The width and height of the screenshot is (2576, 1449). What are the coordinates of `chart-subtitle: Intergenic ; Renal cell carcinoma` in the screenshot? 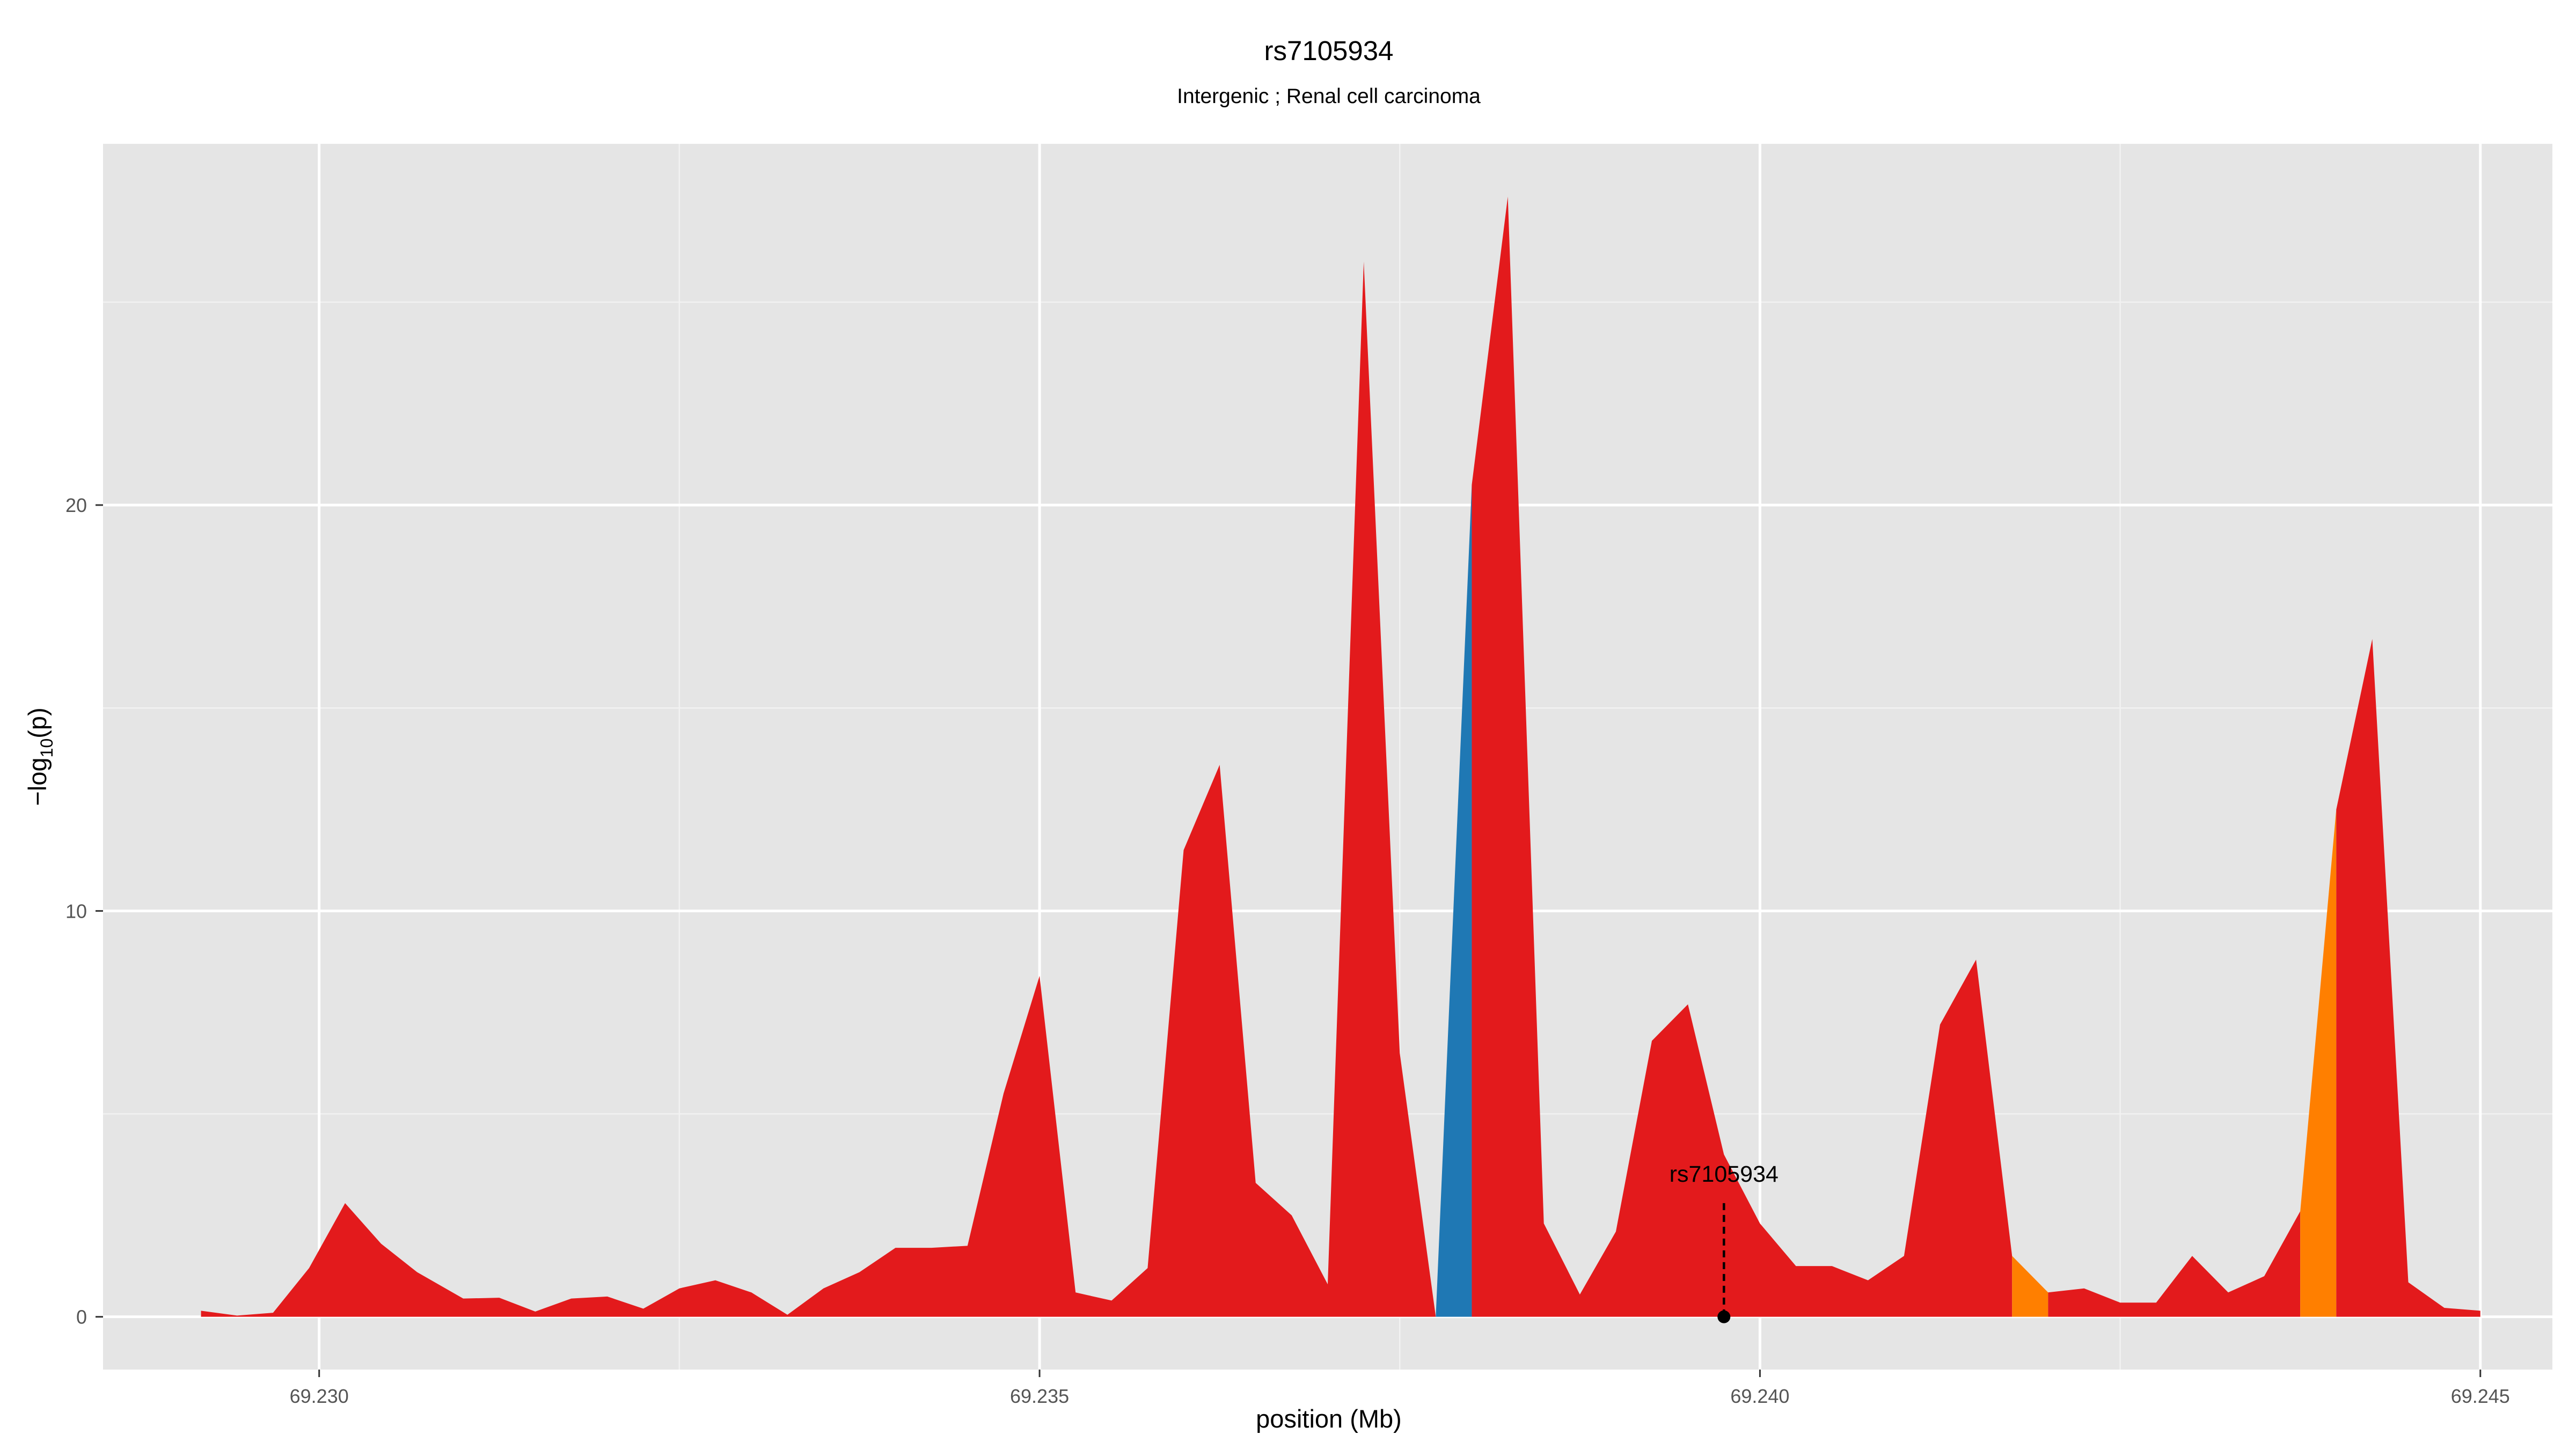 It's located at (1329, 96).